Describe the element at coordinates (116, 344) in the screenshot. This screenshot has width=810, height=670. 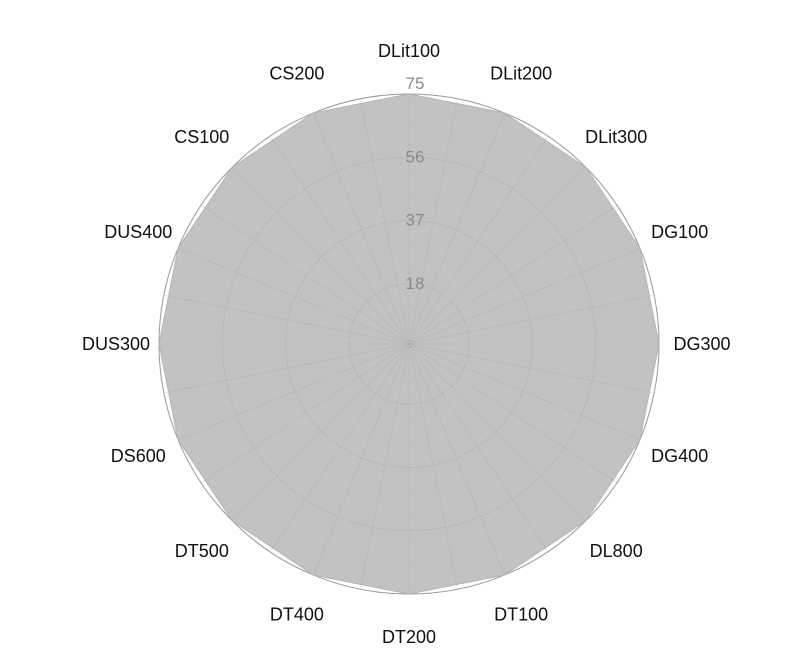
I see `category-label-12: DUS300` at that location.